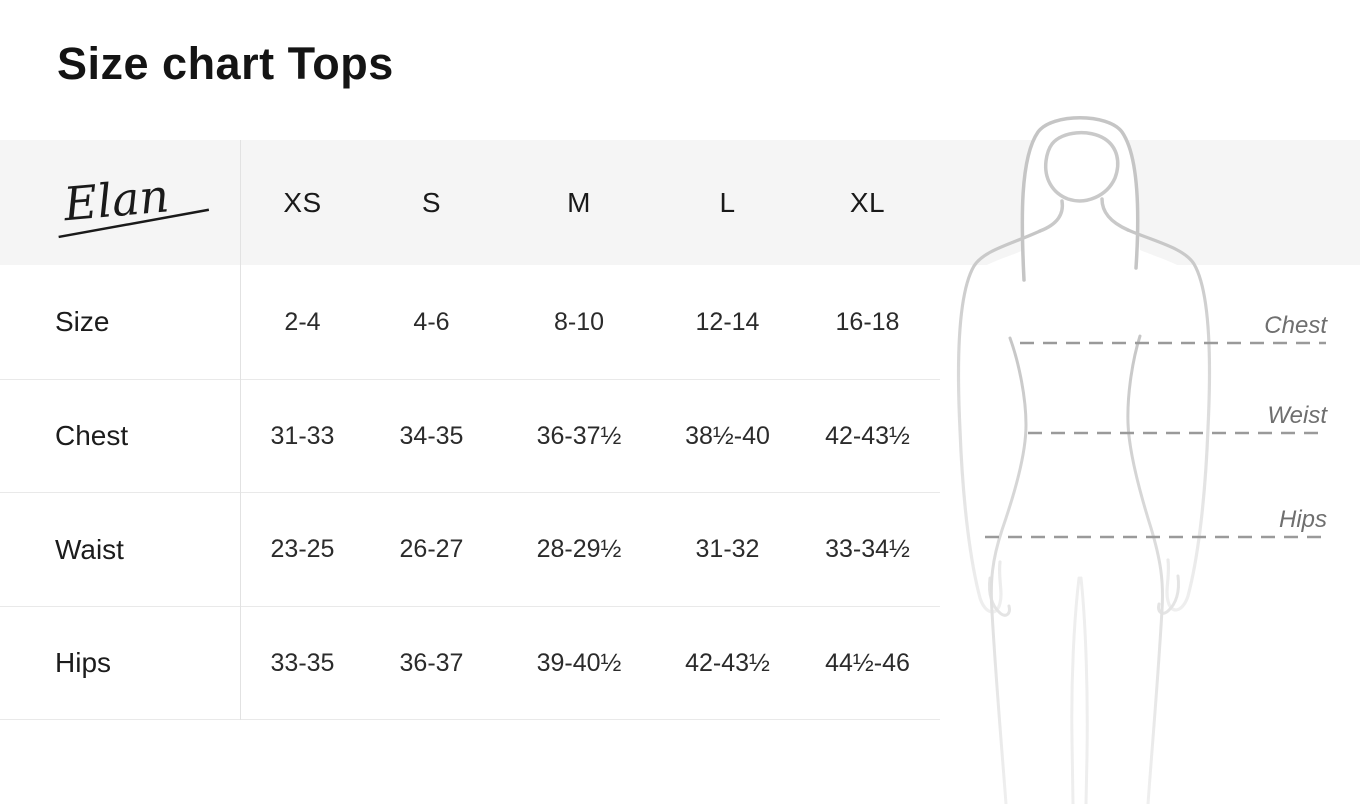  Describe the element at coordinates (120, 550) in the screenshot. I see `row-label-waist: Waist` at that location.